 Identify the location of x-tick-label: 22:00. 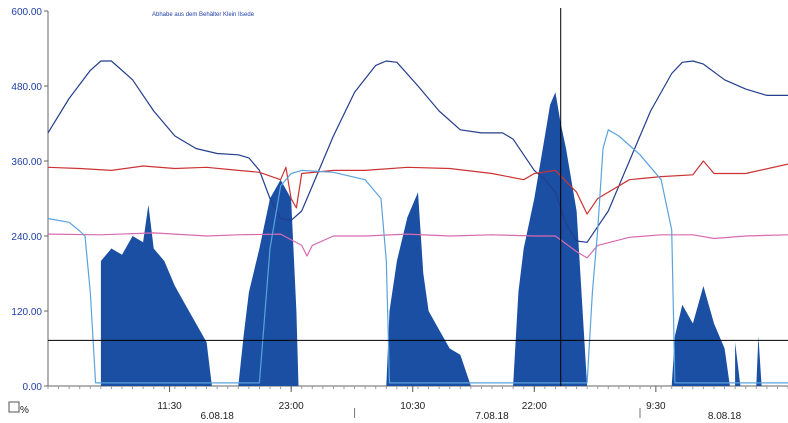
(534, 406).